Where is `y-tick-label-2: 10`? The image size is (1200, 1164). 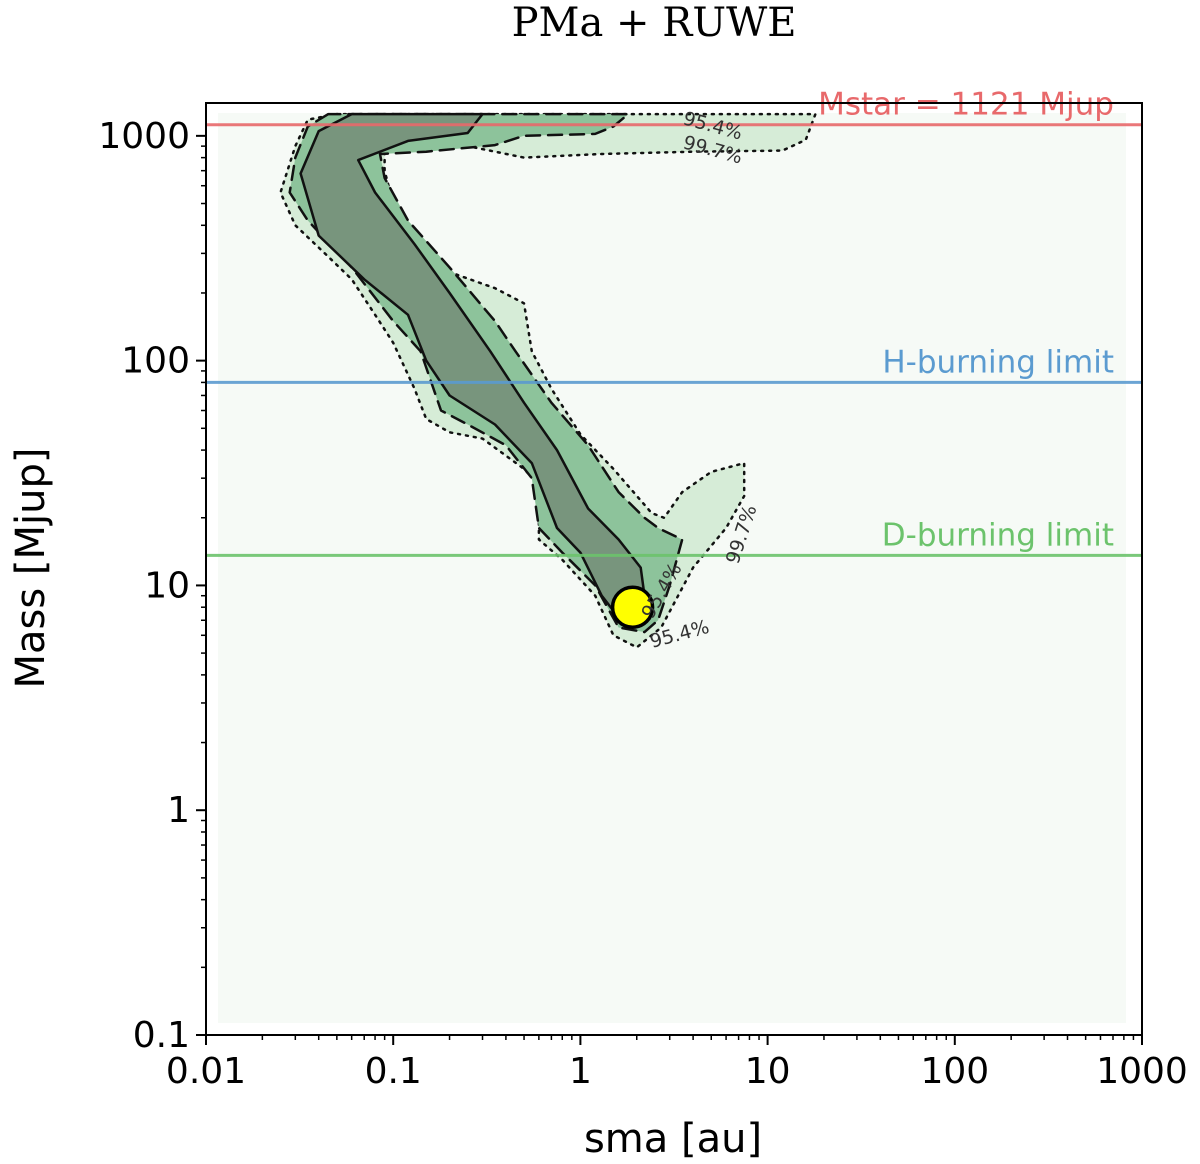
y-tick-label-2: 10 is located at coordinates (167, 585).